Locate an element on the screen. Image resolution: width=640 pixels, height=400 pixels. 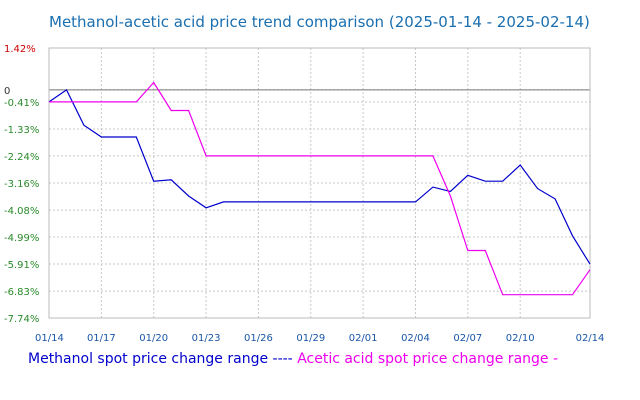
y-tick-label: -4.08% is located at coordinates (21, 211).